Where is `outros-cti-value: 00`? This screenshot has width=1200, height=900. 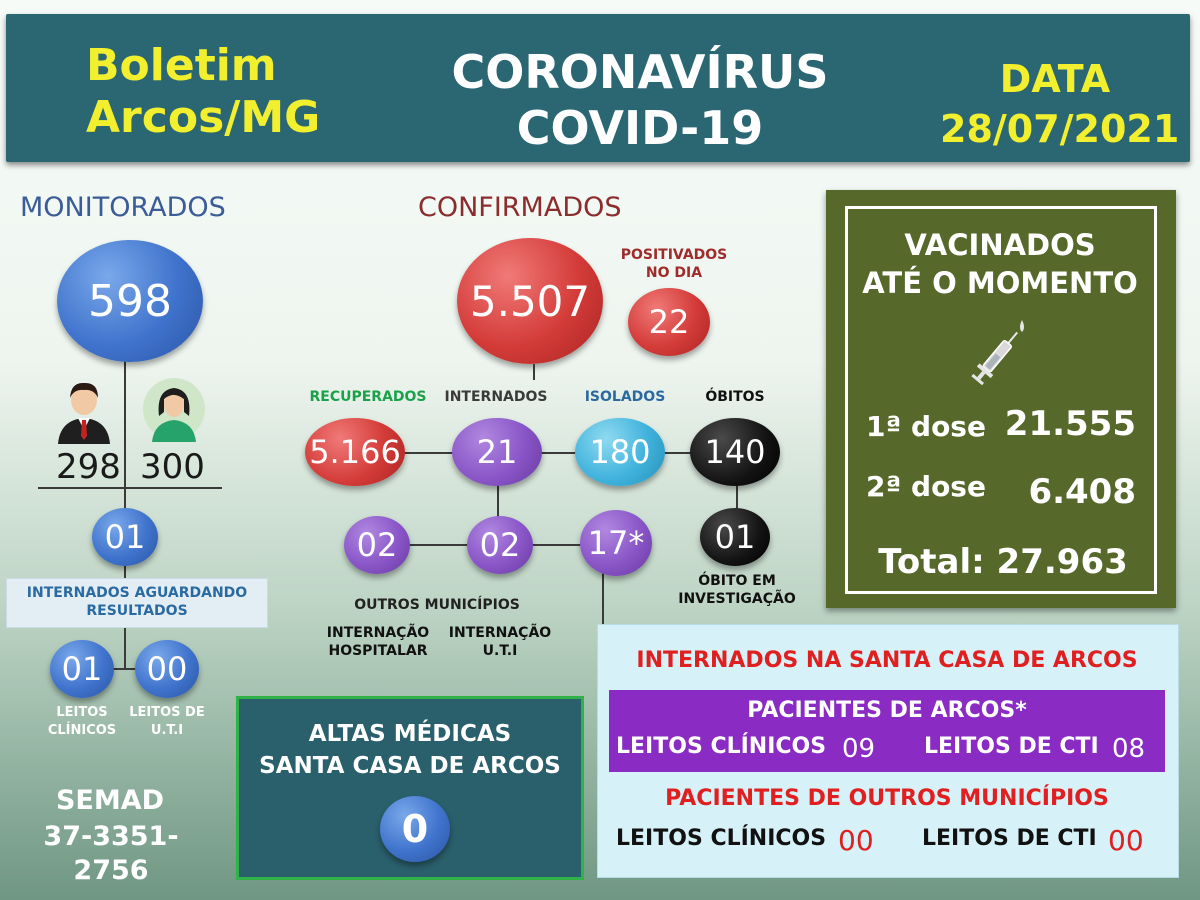
outros-cti-value: 00 is located at coordinates (1126, 840).